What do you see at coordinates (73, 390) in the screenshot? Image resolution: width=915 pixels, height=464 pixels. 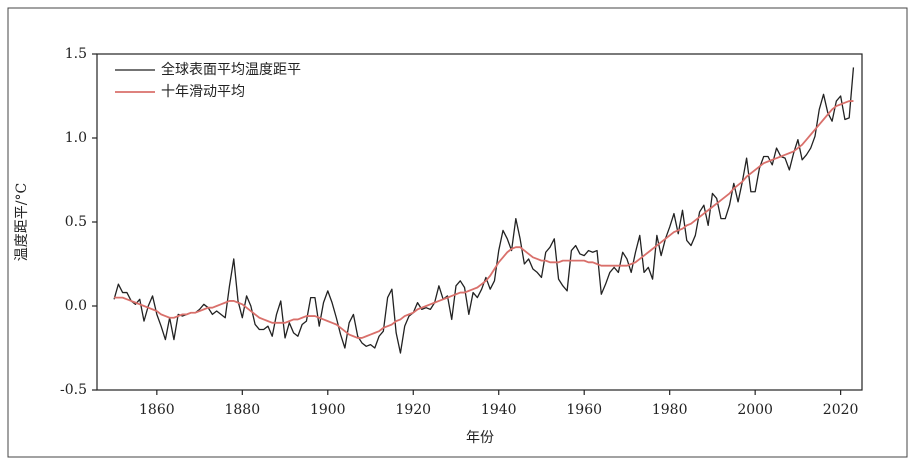 I see `y-tick-label: -0.5` at bounding box center [73, 390].